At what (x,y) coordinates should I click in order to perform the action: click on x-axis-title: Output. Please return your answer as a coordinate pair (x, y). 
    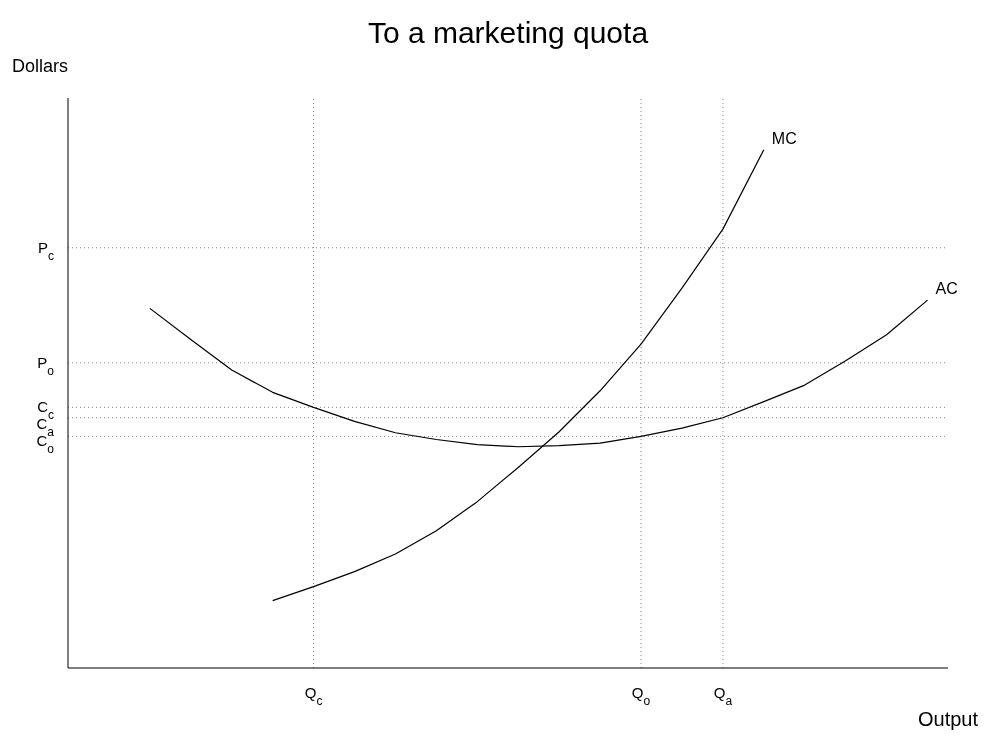
    Looking at the image, I should click on (947, 719).